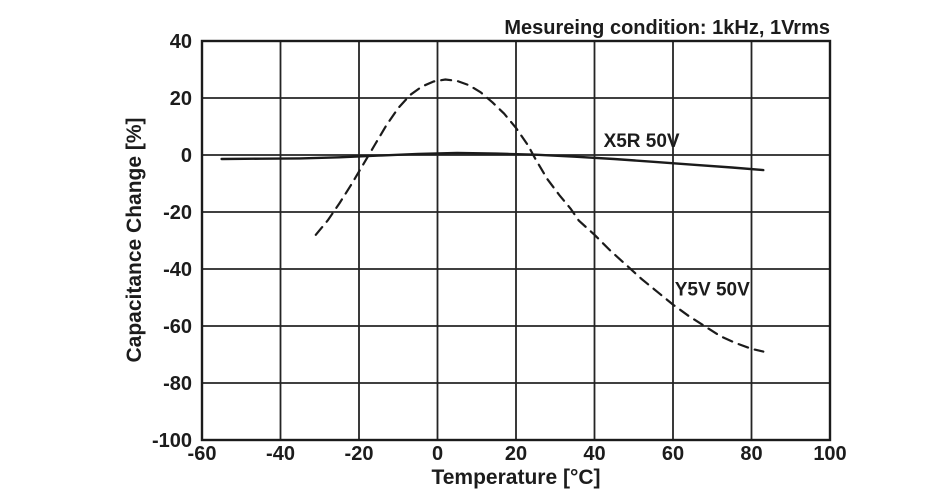 The image size is (950, 500). What do you see at coordinates (516, 454) in the screenshot?
I see `x-tick-label: 20` at bounding box center [516, 454].